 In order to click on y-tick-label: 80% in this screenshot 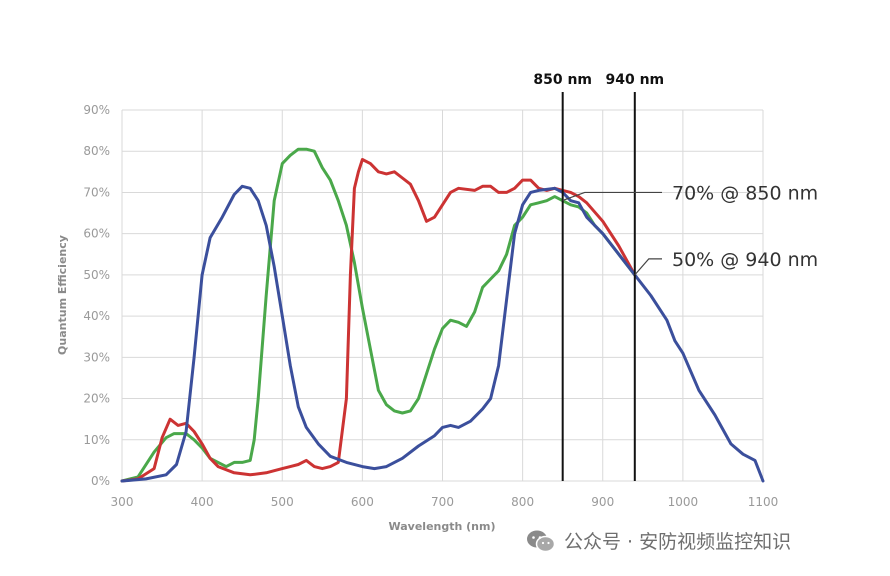, I will do `click(96, 151)`.